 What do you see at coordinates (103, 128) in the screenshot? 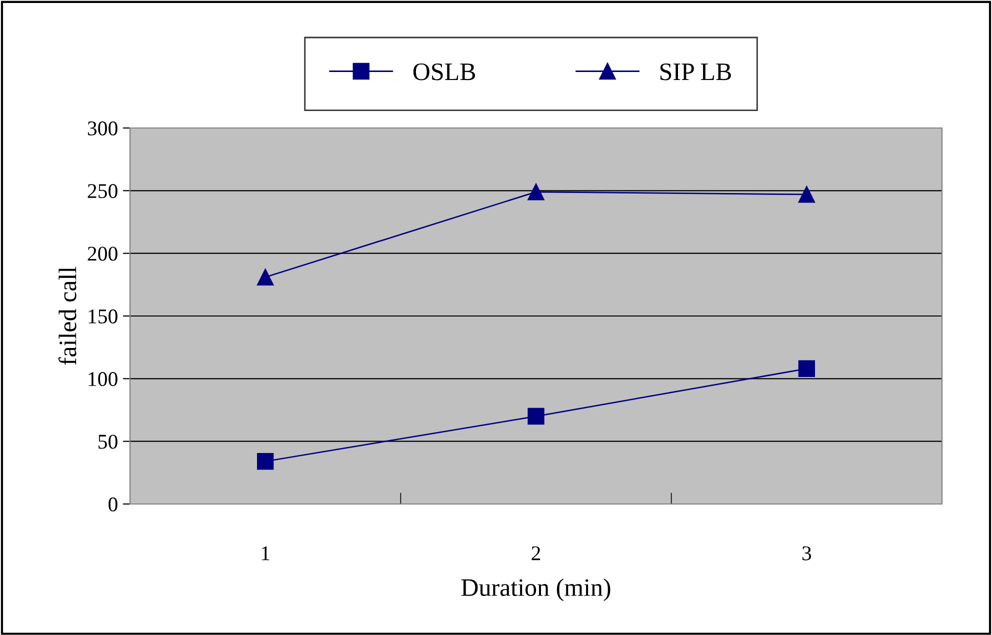
I see `y-tick-label: 300` at bounding box center [103, 128].